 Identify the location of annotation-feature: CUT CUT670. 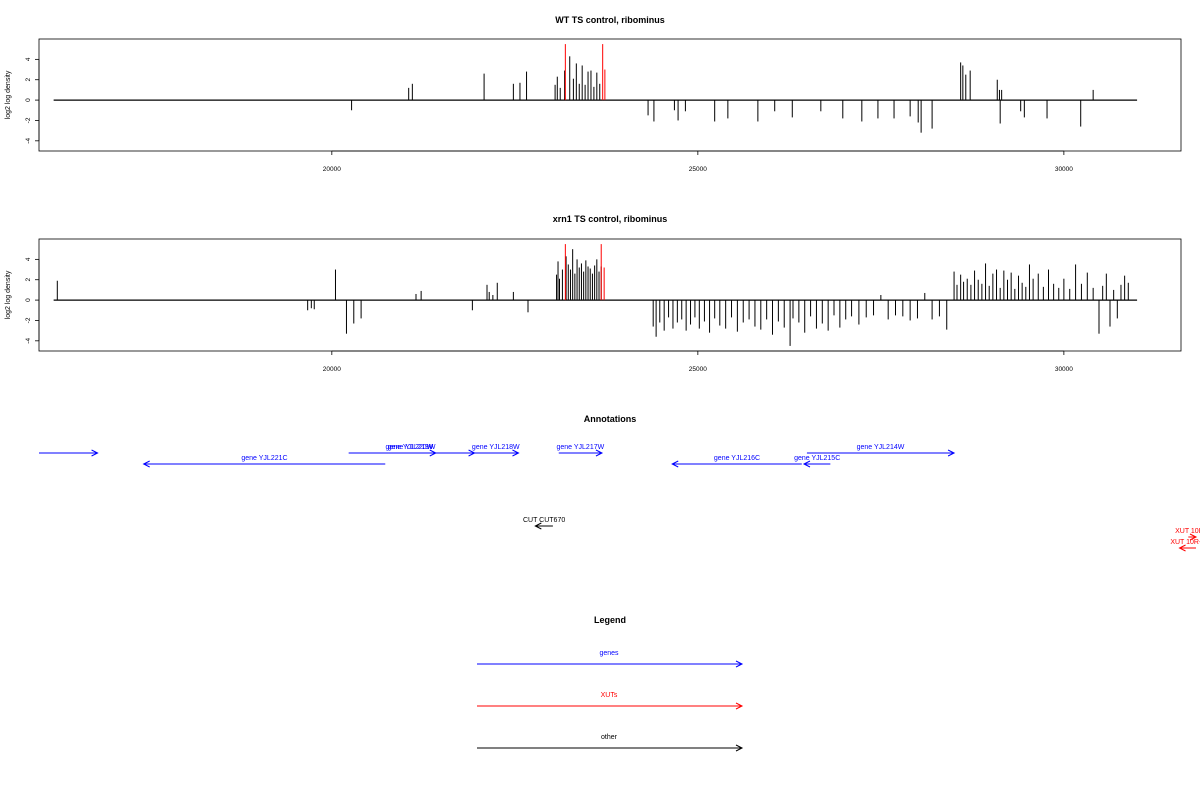
(544, 523).